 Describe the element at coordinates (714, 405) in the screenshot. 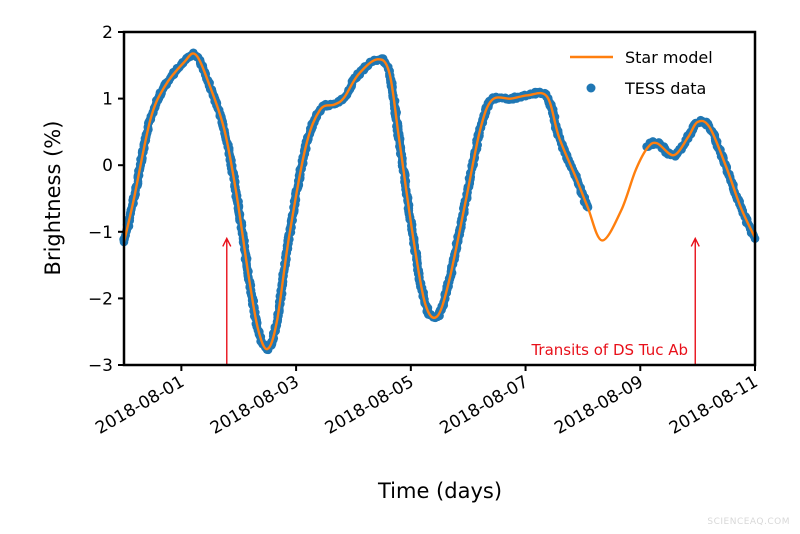

I see `x-tick-label: 2018-08-11` at that location.